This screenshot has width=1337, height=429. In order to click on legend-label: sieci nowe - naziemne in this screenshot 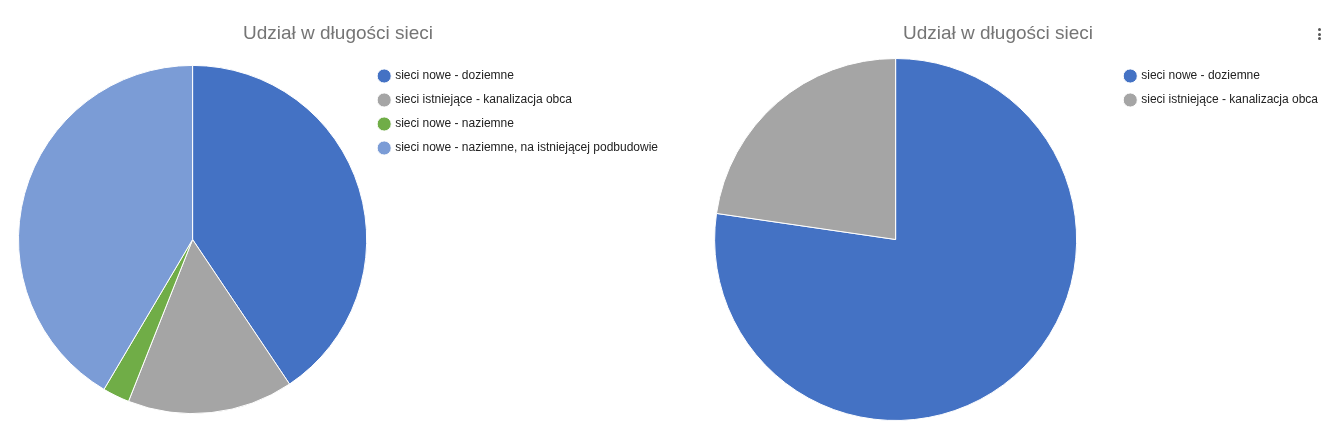, I will do `click(455, 123)`.